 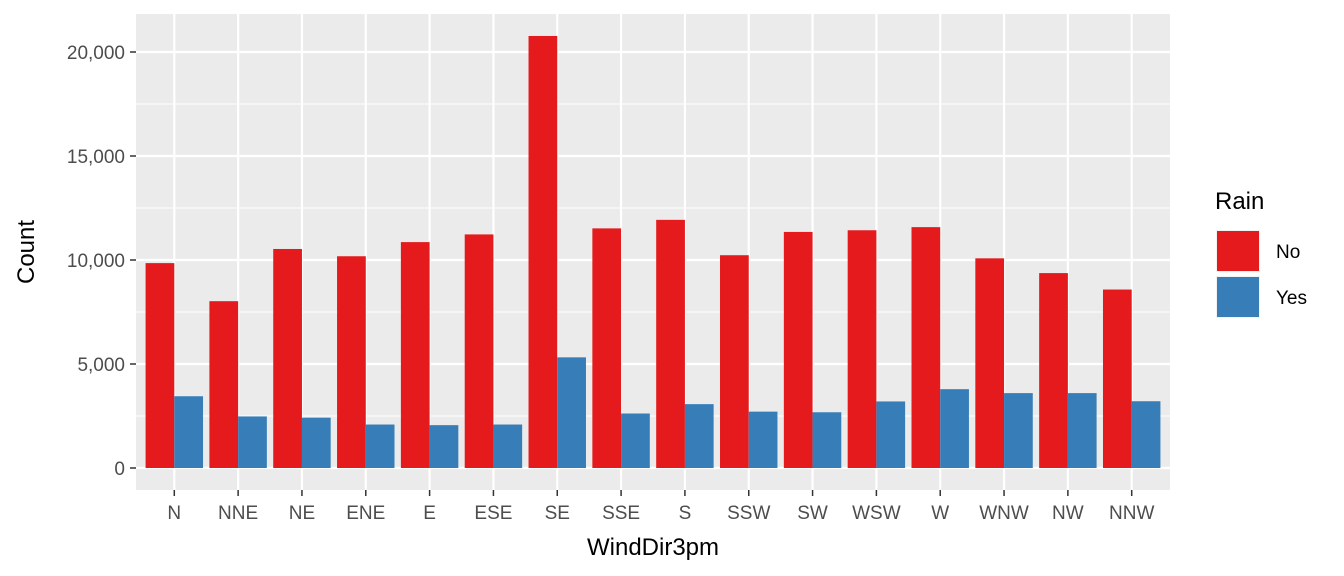 I want to click on x-tick-label: SE, so click(x=557, y=513).